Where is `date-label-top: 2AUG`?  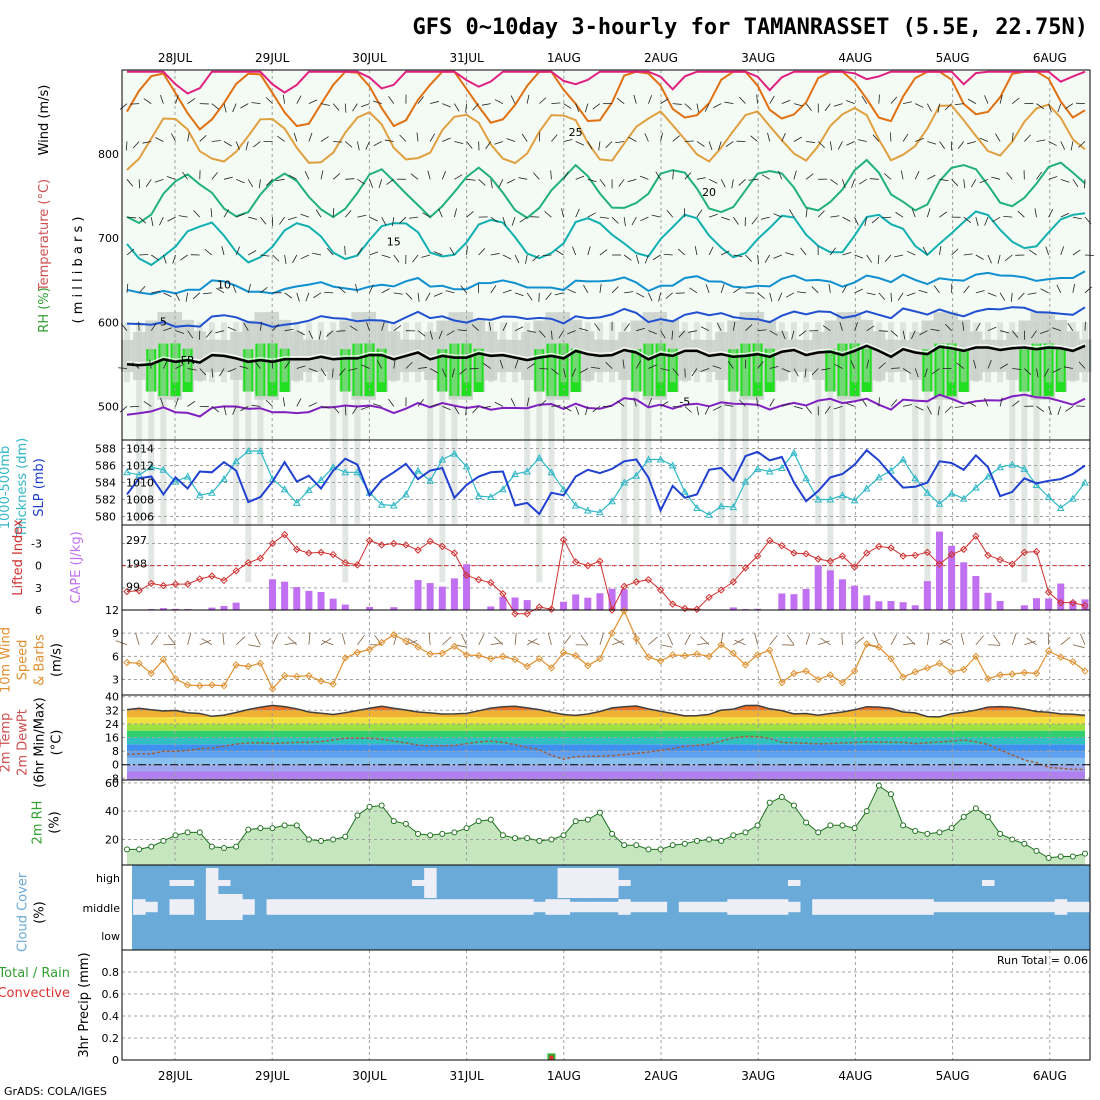
date-label-top: 2AUG is located at coordinates (661, 58).